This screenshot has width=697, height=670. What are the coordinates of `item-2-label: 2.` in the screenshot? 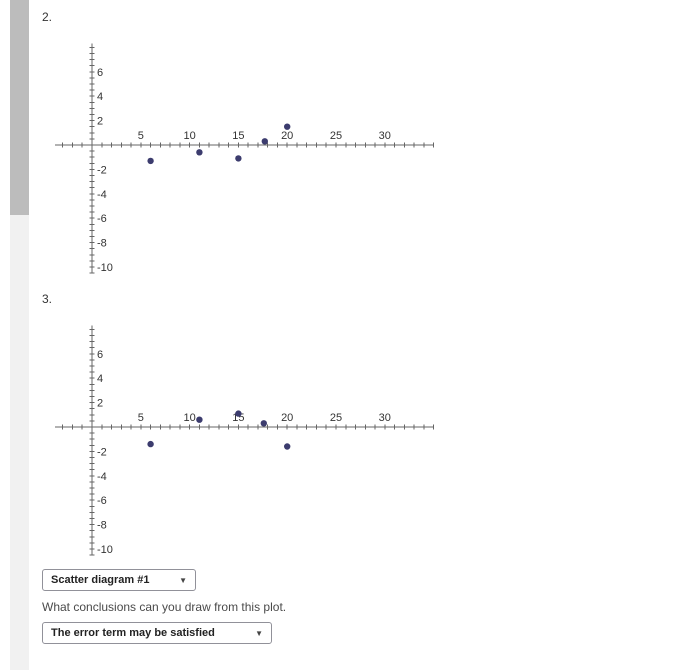 It's located at (47, 17).